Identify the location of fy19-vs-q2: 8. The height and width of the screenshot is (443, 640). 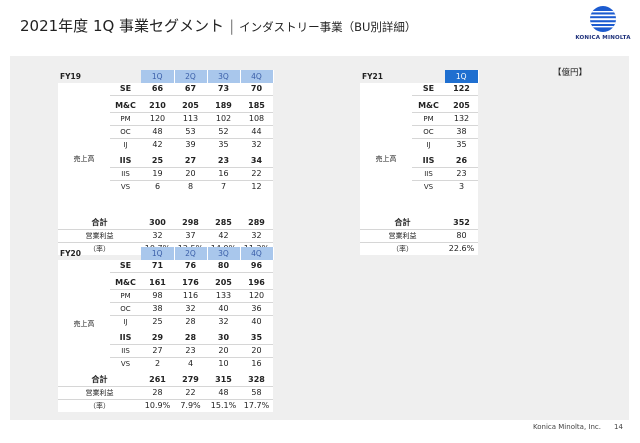
(190, 186).